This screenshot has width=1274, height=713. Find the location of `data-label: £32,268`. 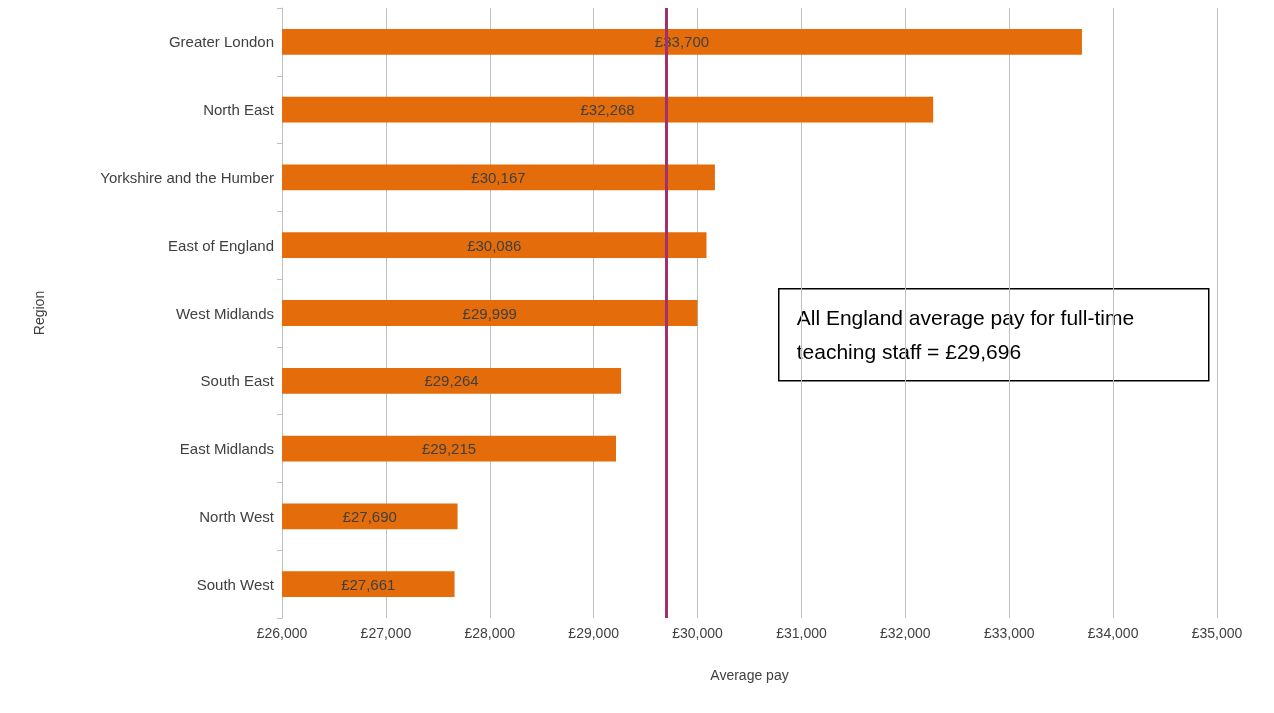

data-label: £32,268 is located at coordinates (607, 110).